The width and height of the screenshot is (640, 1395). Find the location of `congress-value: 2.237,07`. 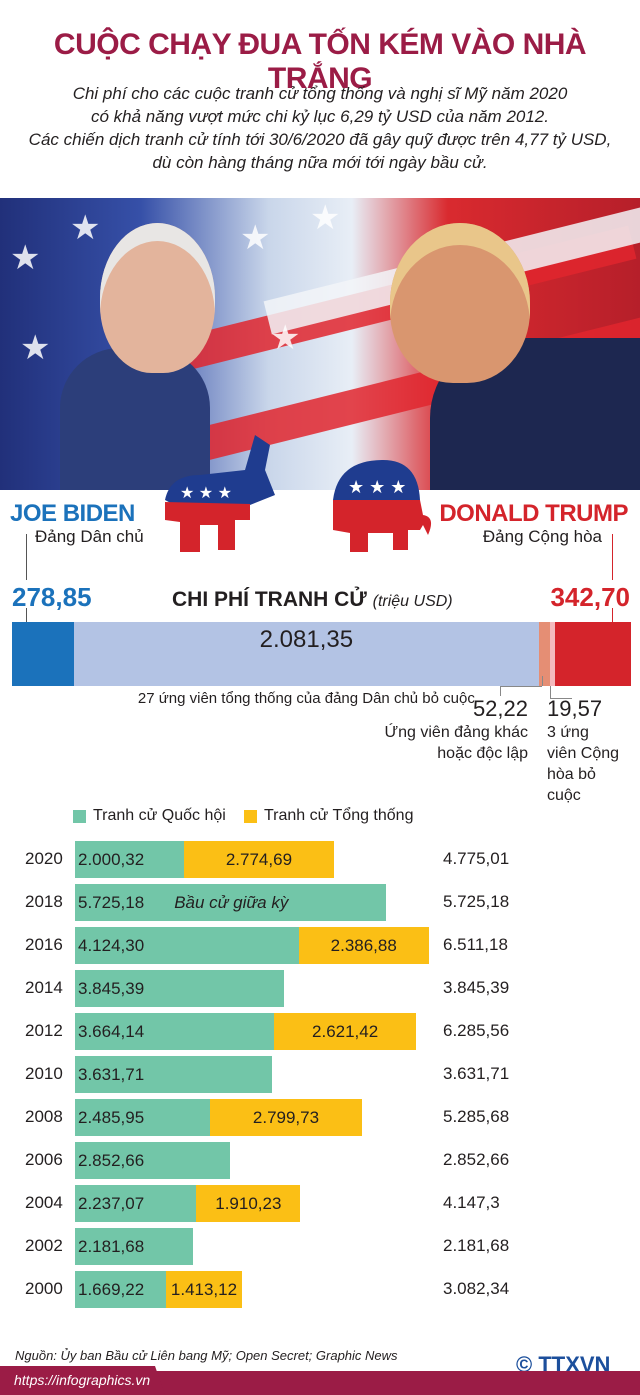

congress-value: 2.237,07 is located at coordinates (111, 1203).